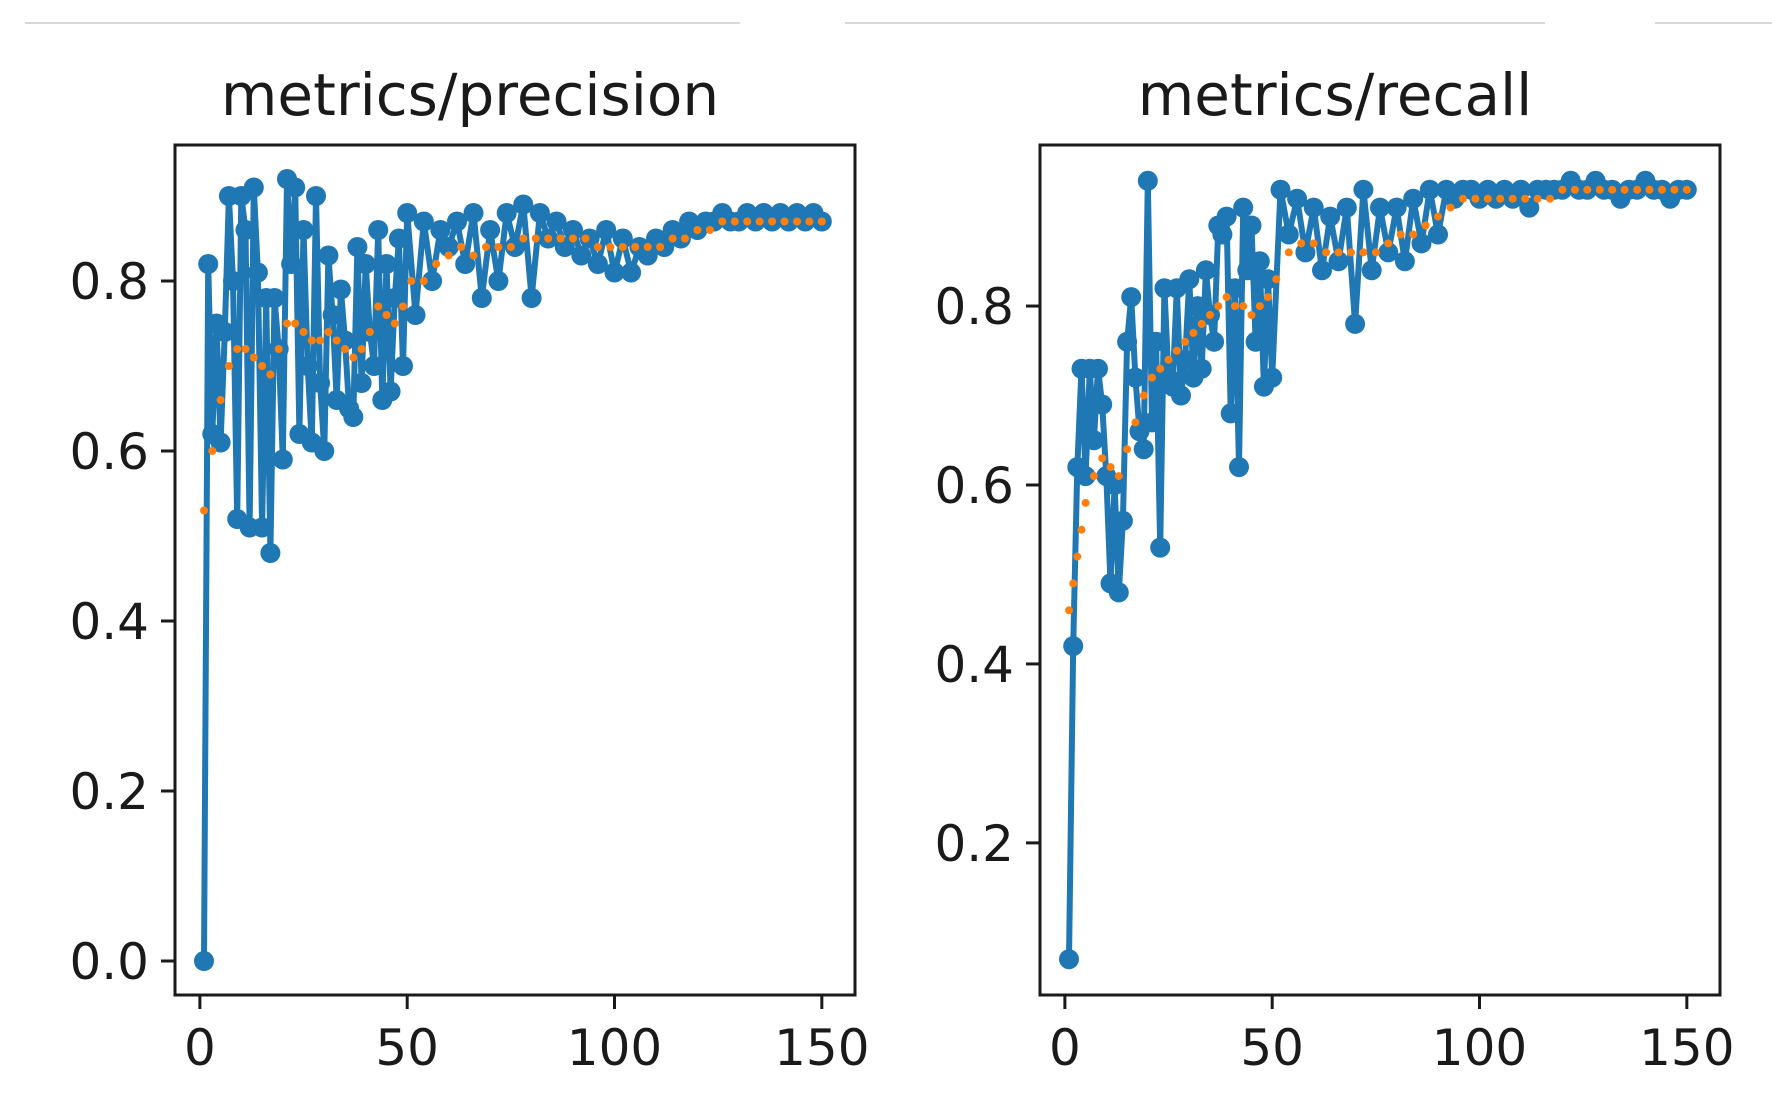 This screenshot has height=1102, width=1772. Describe the element at coordinates (987, 575) in the screenshot. I see `y-axis: 0.2 0.4 0.6 0.8` at that location.